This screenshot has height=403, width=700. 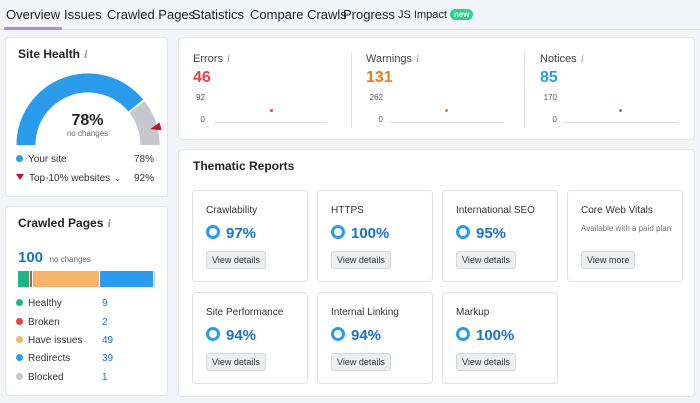 What do you see at coordinates (19, 357) in the screenshot?
I see `redirects-dot` at bounding box center [19, 357].